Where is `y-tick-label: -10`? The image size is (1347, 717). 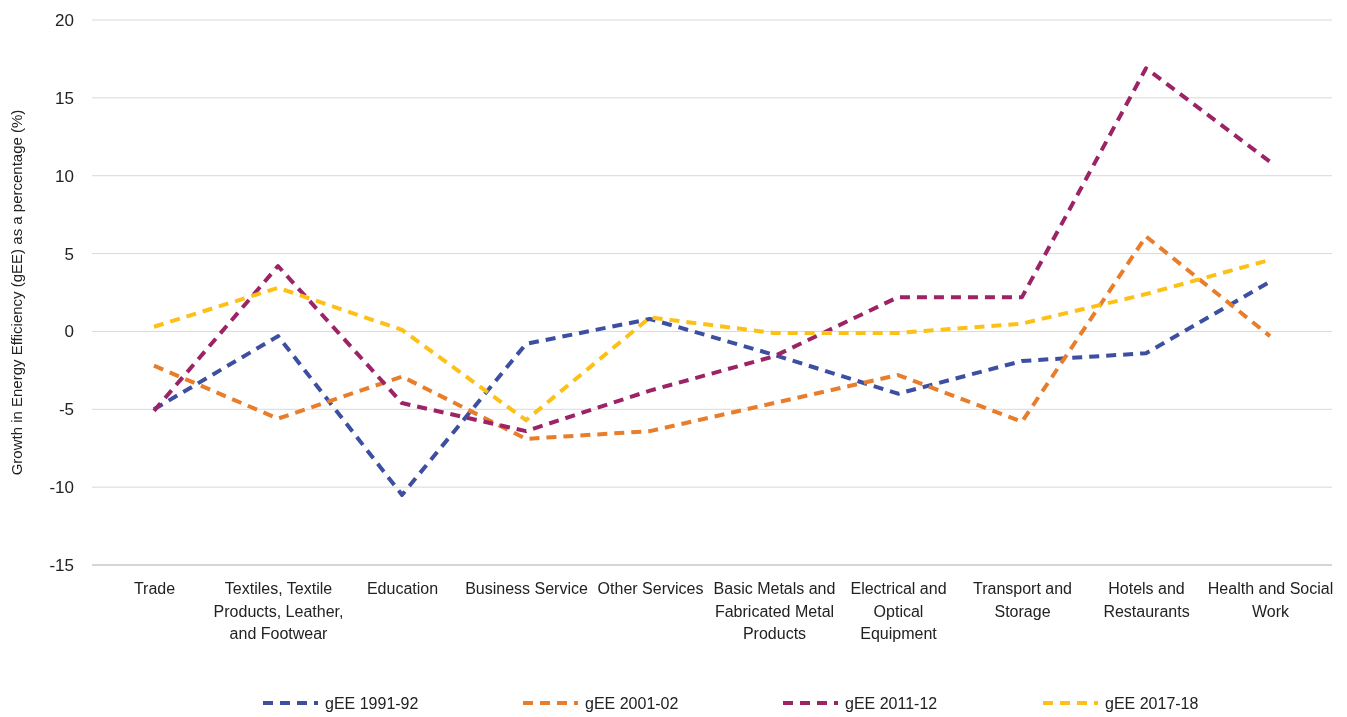
y-tick-label: -10 is located at coordinates (61, 488).